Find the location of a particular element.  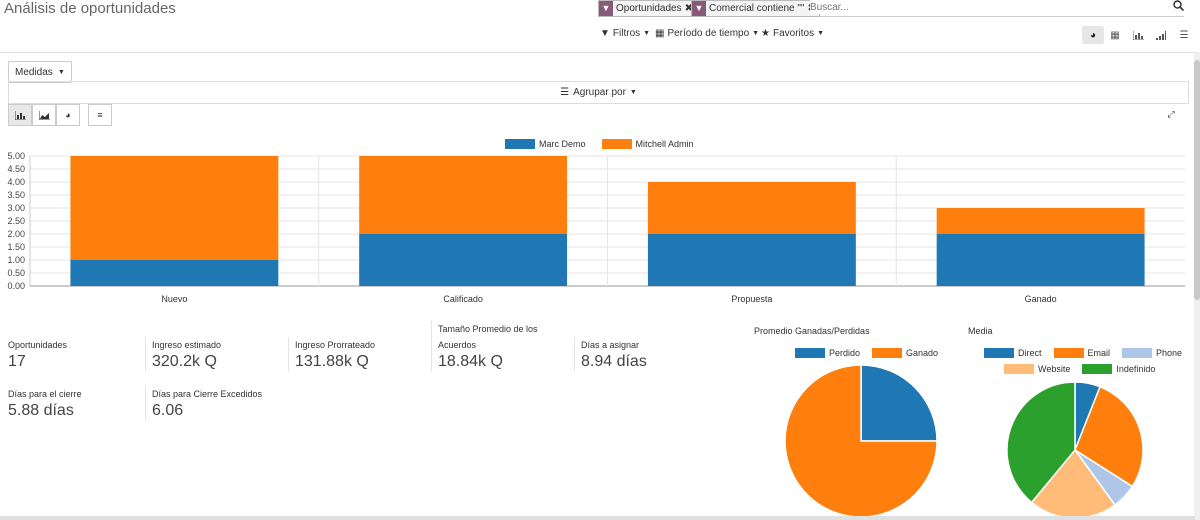

pie-chart-won-lost is located at coordinates (861, 441).